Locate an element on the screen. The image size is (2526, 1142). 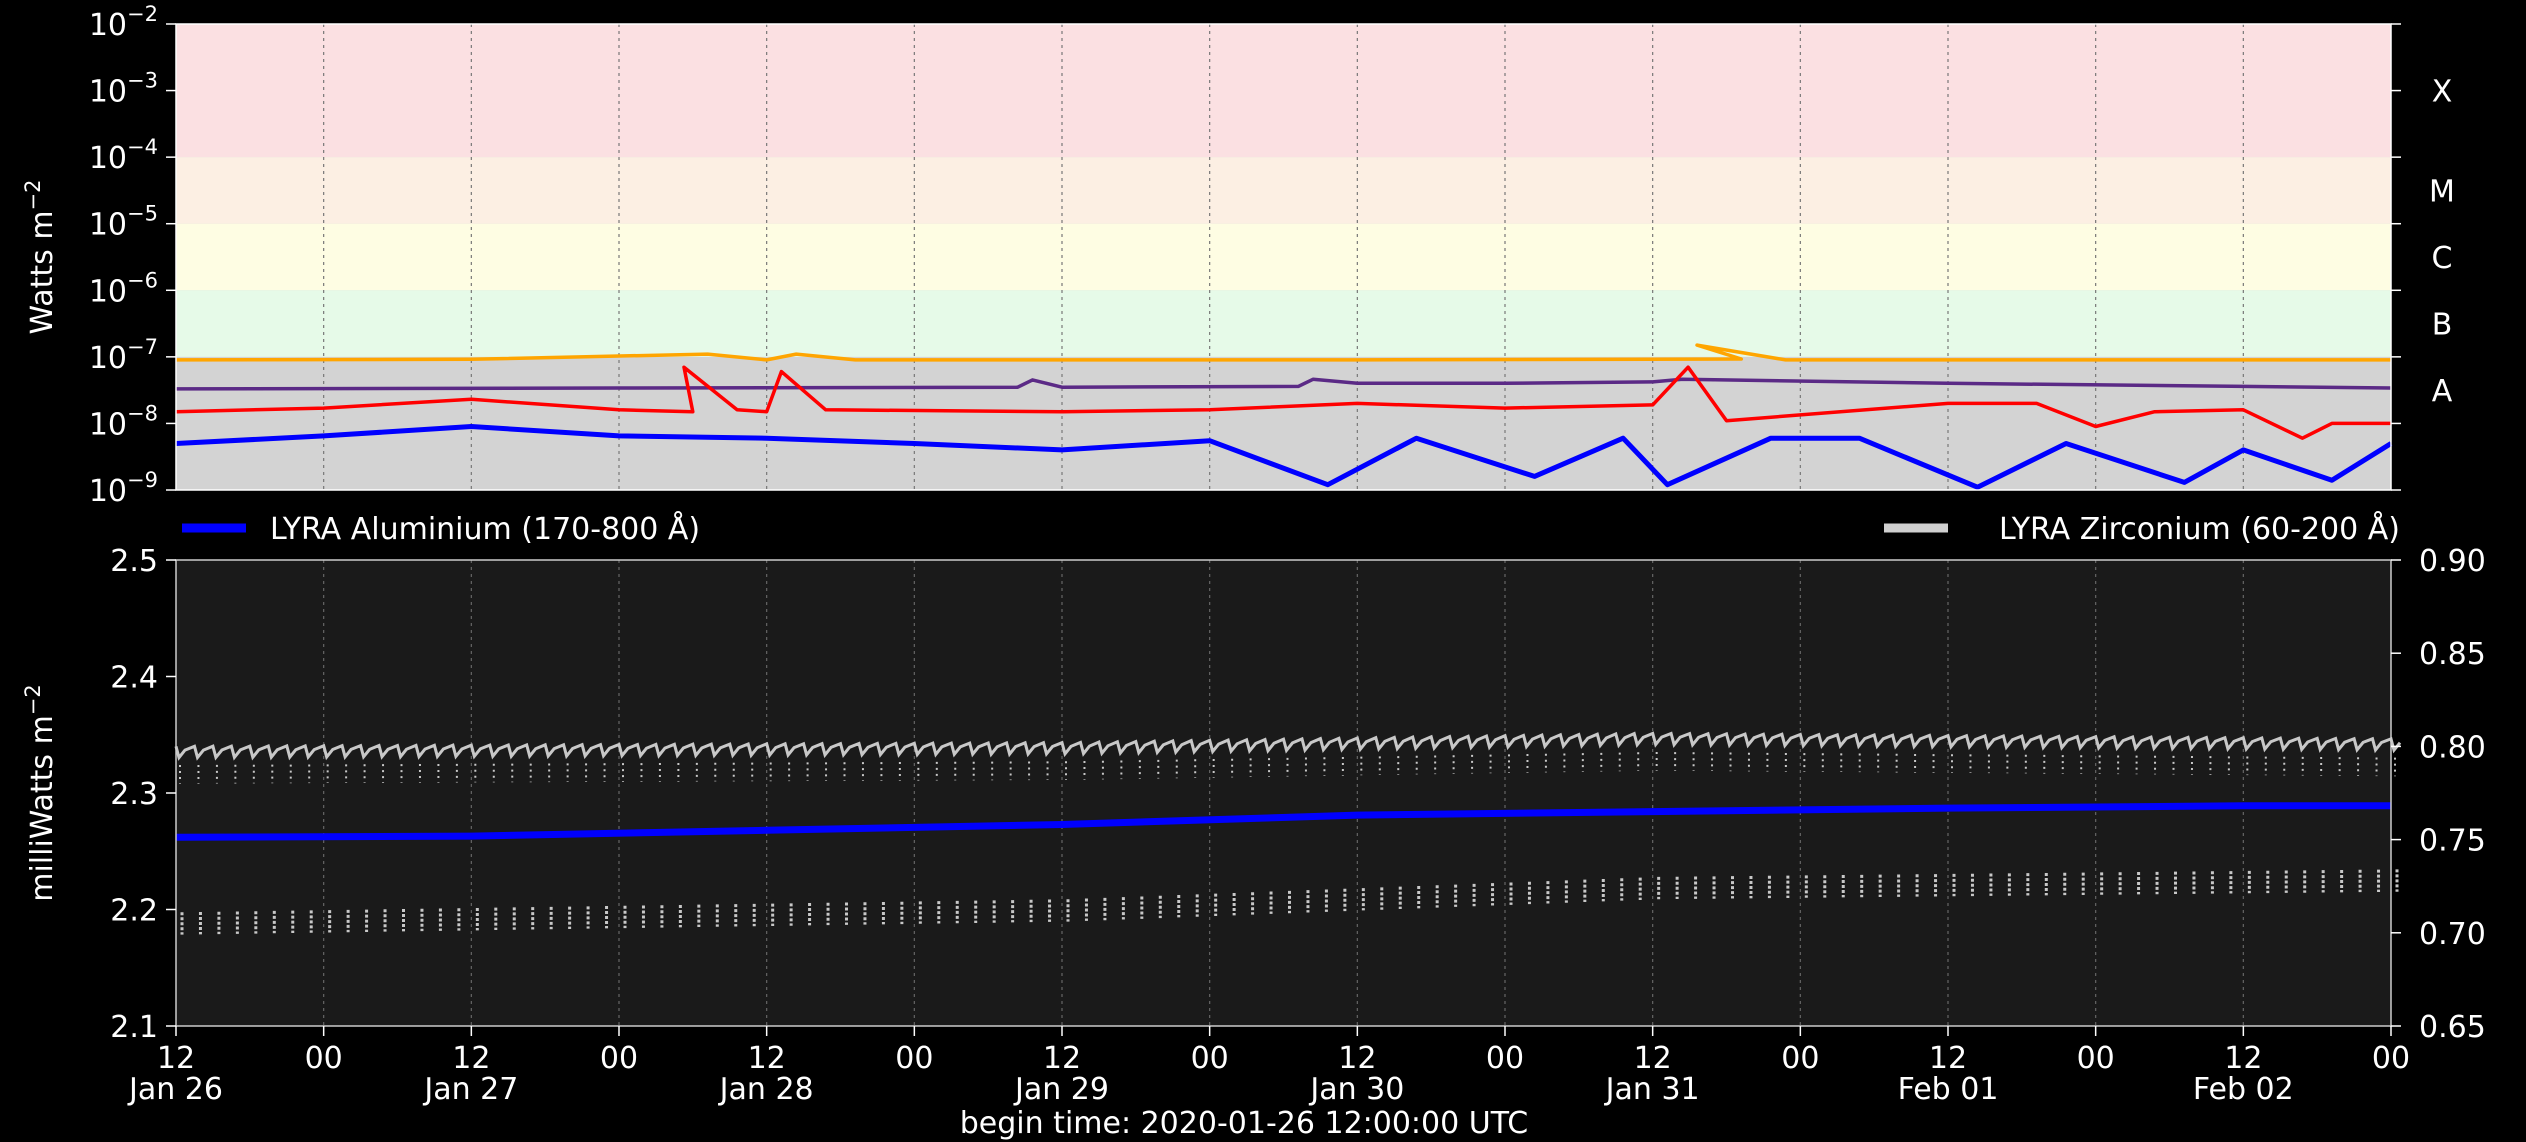
top-ytick-label: 10⁻⁷ is located at coordinates (123, 355).